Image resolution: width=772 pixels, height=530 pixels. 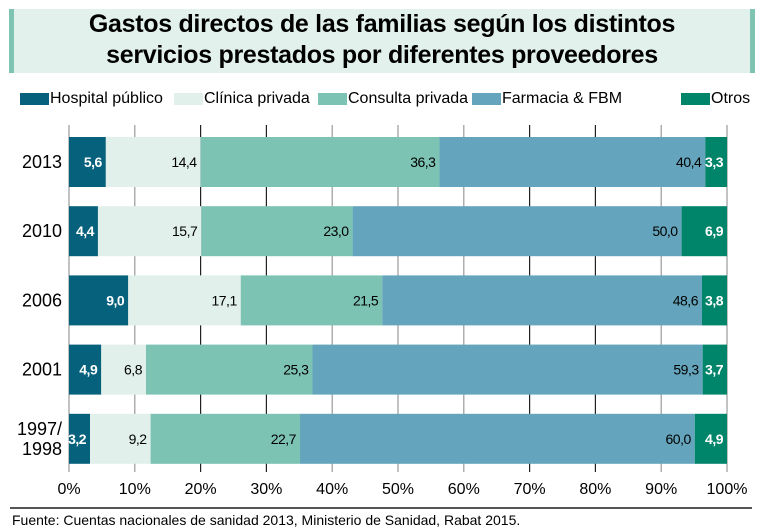 What do you see at coordinates (42, 370) in the screenshot?
I see `y-category-label: 2001` at bounding box center [42, 370].